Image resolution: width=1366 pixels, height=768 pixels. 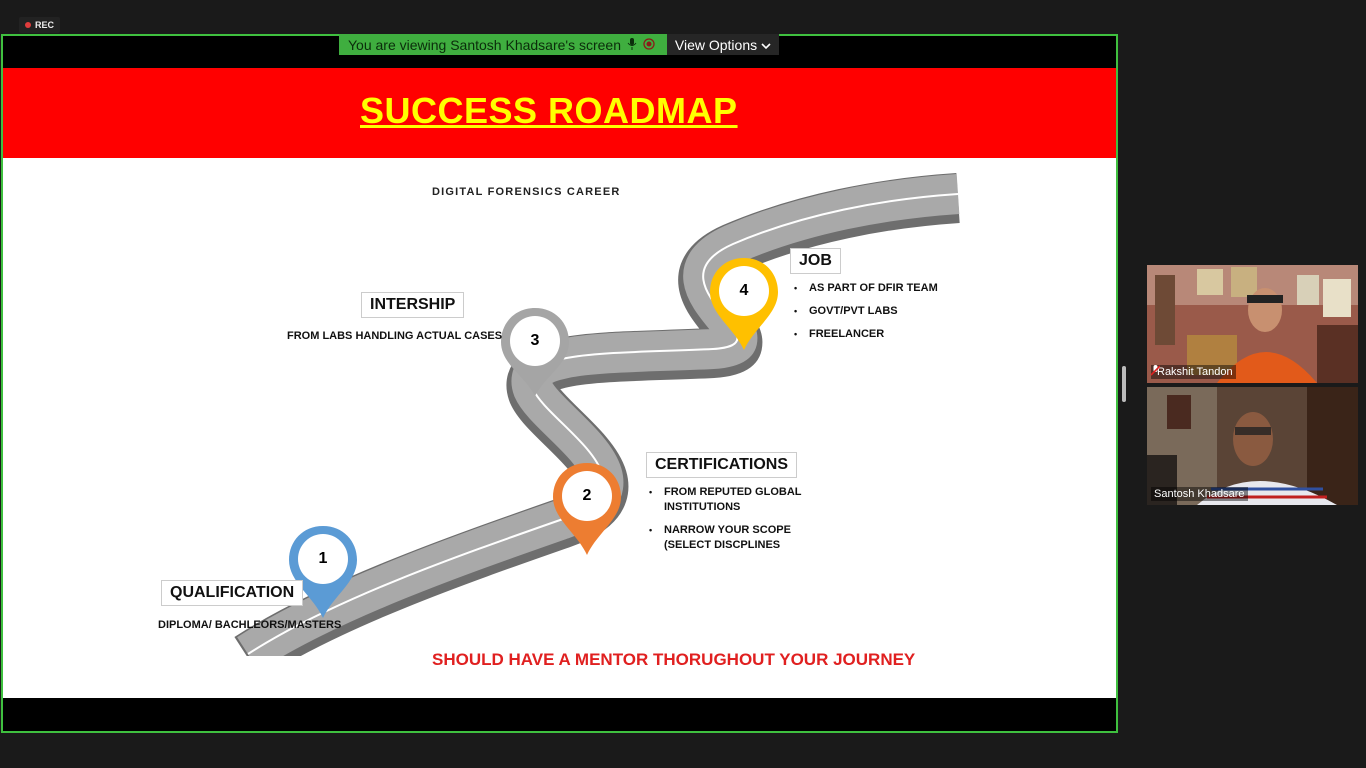 I want to click on participant-name-label: Rakshit Tandon, so click(x=1193, y=372).